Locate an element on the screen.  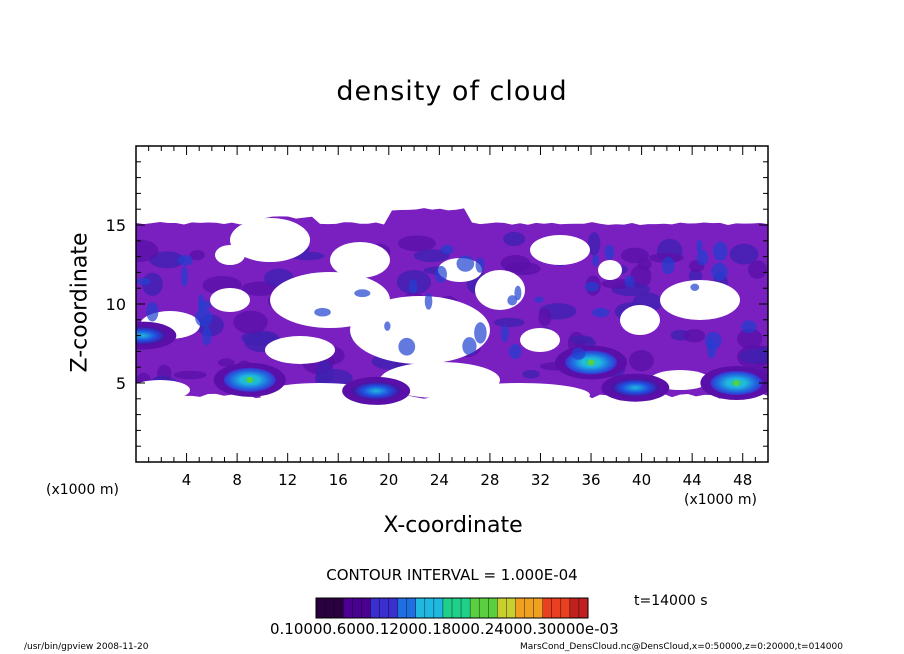
x-tick-label: 8 is located at coordinates (237, 480).